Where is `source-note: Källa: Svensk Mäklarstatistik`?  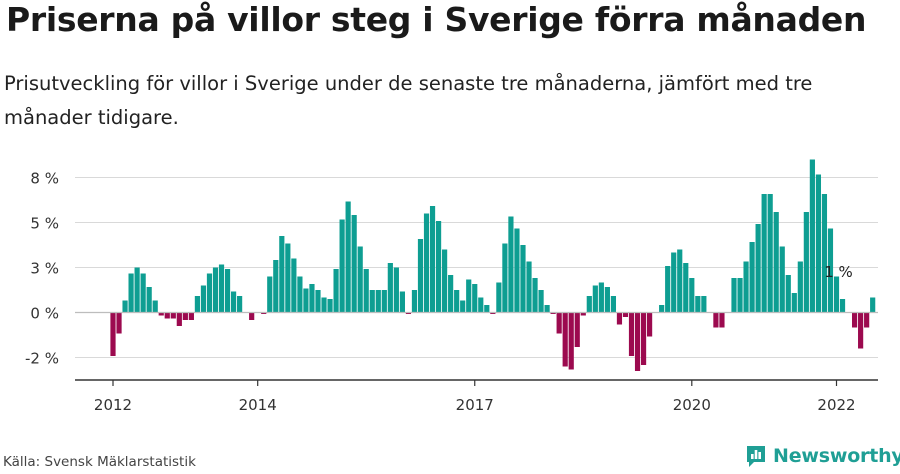
source-note: Källa: Svensk Mäklarstatistik is located at coordinates (99, 462).